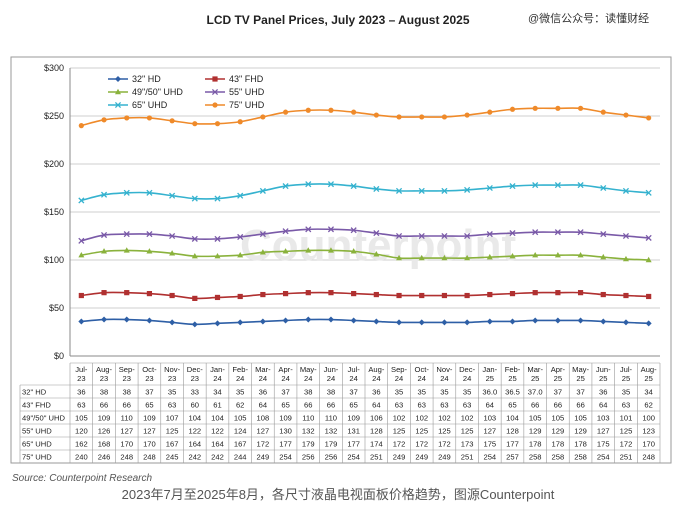 The image size is (681, 507). I want to click on x-category-label: Sep-, so click(127, 369).